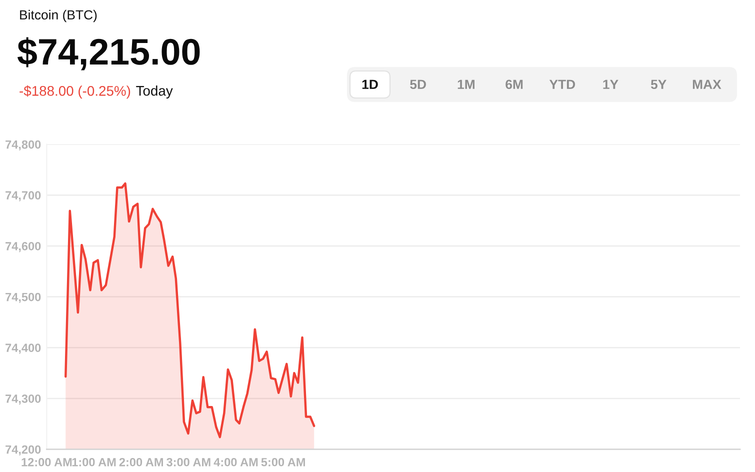  What do you see at coordinates (23, 247) in the screenshot?
I see `y-tick-label: 74,600` at bounding box center [23, 247].